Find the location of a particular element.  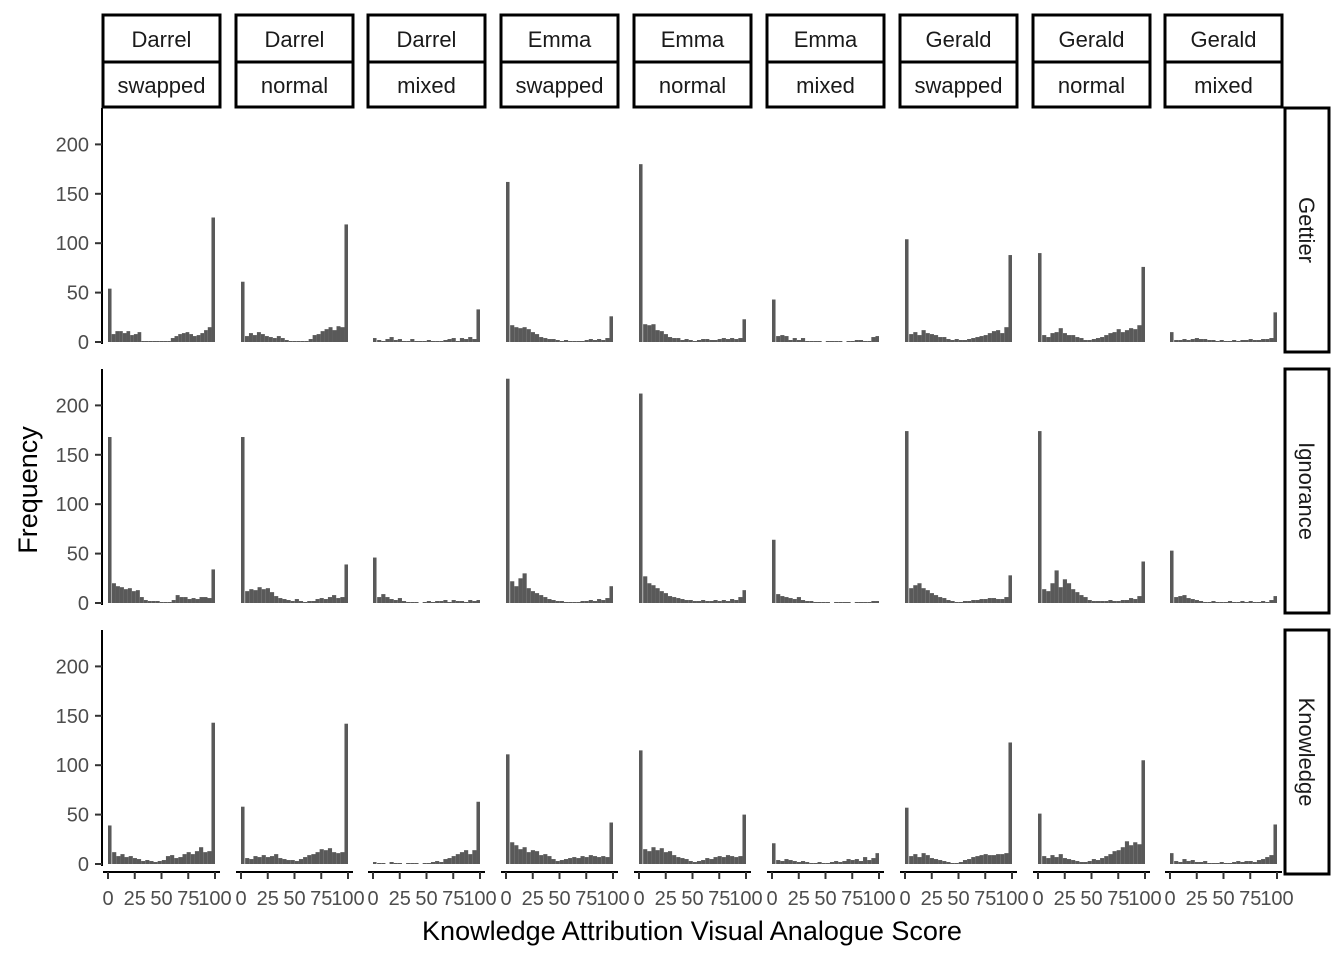

x-tick-label: 75 is located at coordinates (586, 899).